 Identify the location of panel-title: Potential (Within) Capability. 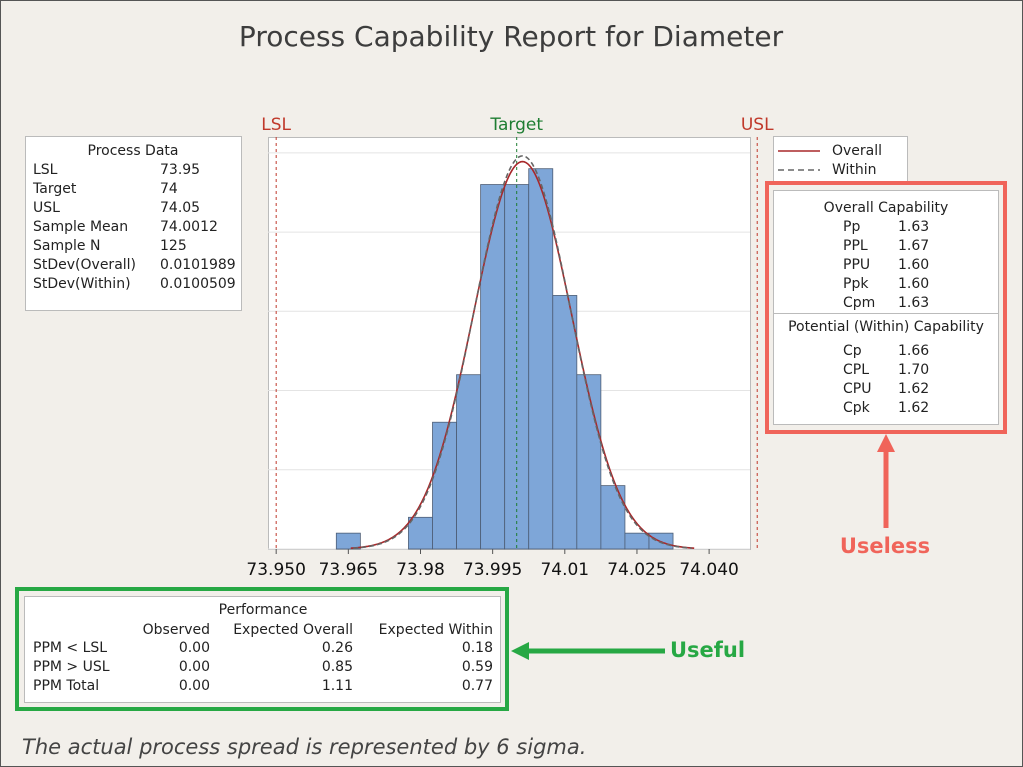
(886, 327).